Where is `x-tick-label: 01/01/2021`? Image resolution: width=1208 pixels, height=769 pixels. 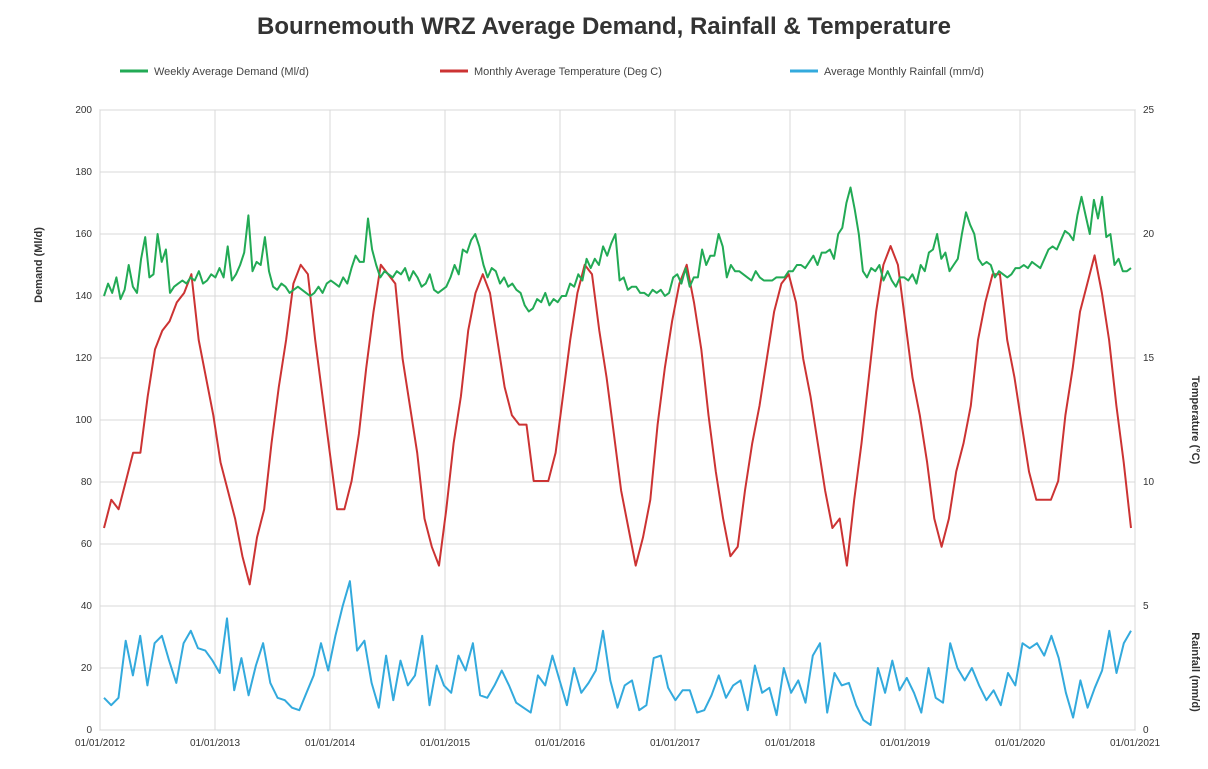 x-tick-label: 01/01/2021 is located at coordinates (1135, 743).